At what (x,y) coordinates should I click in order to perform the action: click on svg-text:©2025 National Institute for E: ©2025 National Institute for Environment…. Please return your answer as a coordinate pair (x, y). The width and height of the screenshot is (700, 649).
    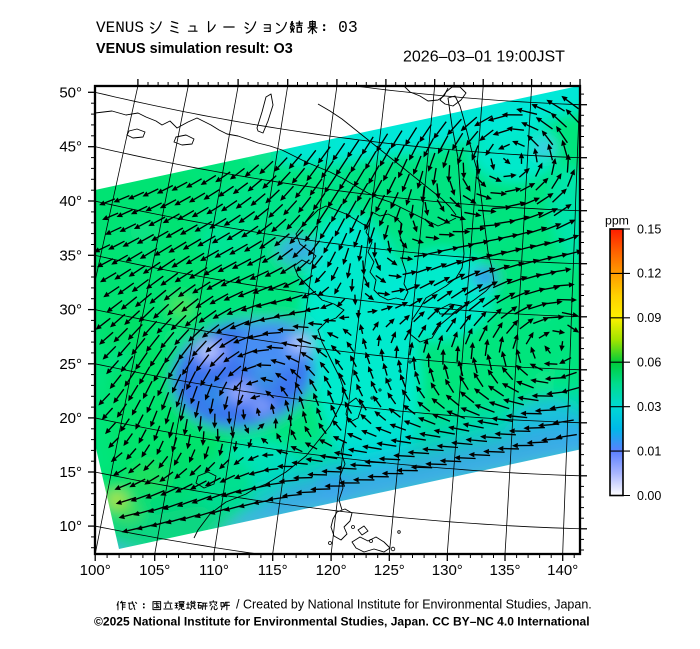
    Looking at the image, I should click on (342, 622).